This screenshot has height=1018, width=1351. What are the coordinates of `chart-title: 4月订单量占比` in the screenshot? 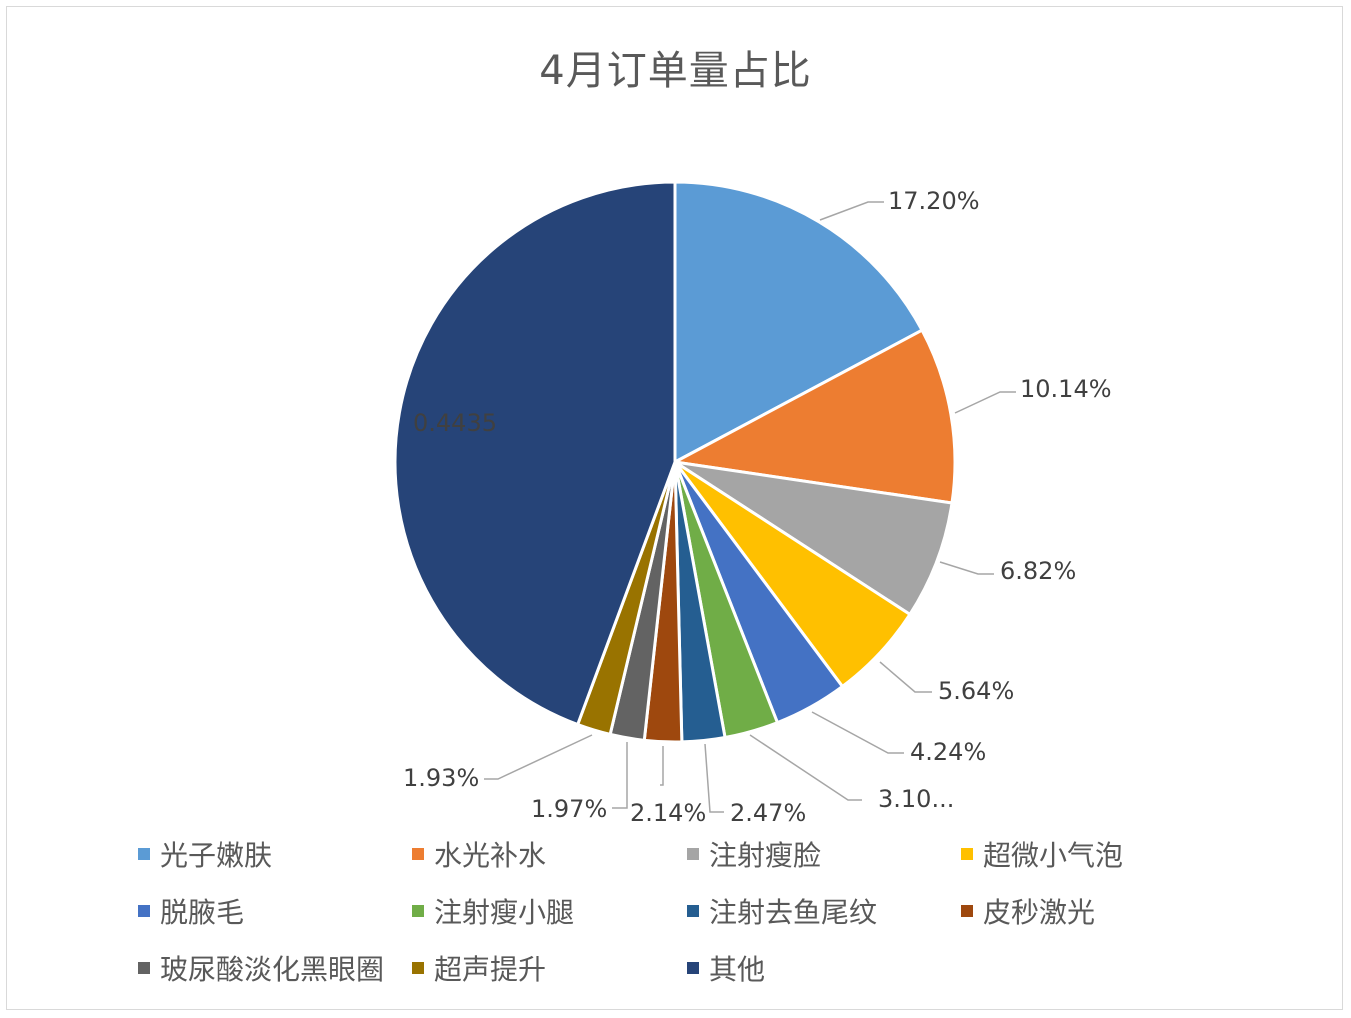 It's located at (675, 71).